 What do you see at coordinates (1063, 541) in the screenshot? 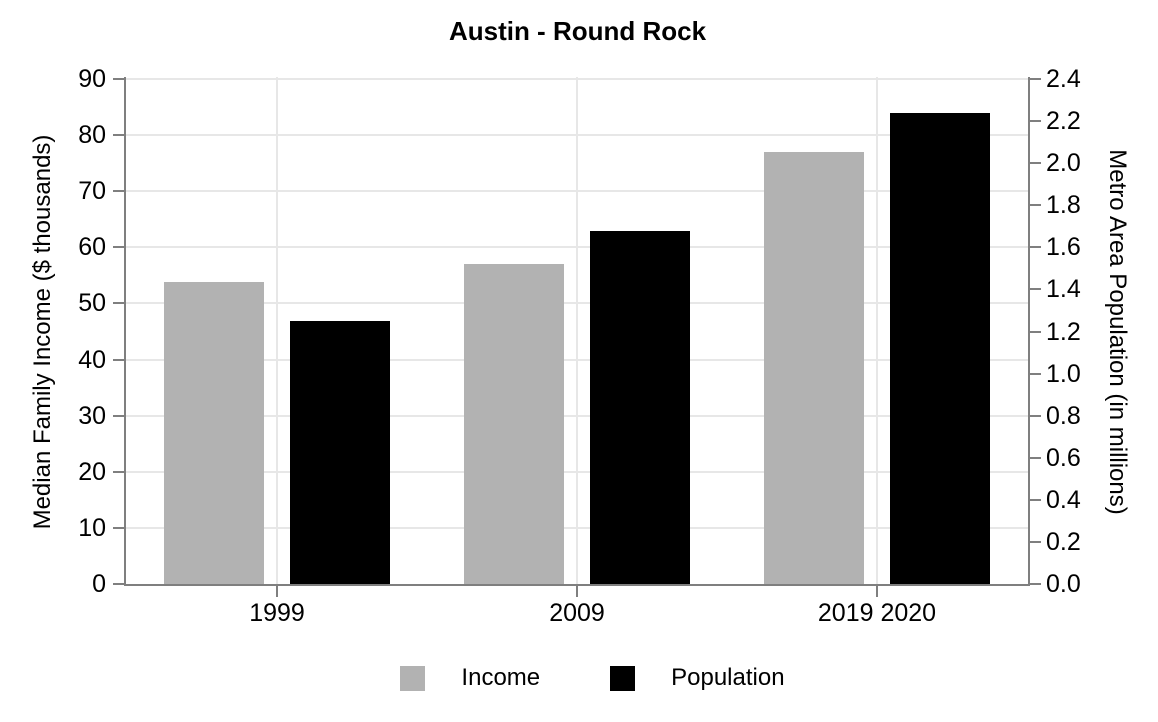
I see `right-axis-tick-label: 0.2` at bounding box center [1063, 541].